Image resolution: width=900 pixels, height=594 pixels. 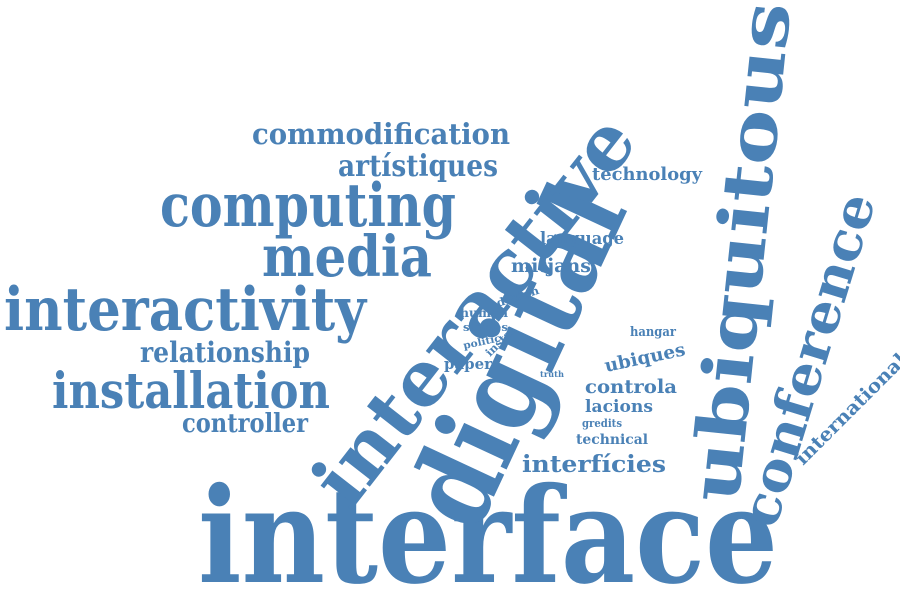 What do you see at coordinates (594, 464) in the screenshot?
I see `word-interficies: interfícies` at bounding box center [594, 464].